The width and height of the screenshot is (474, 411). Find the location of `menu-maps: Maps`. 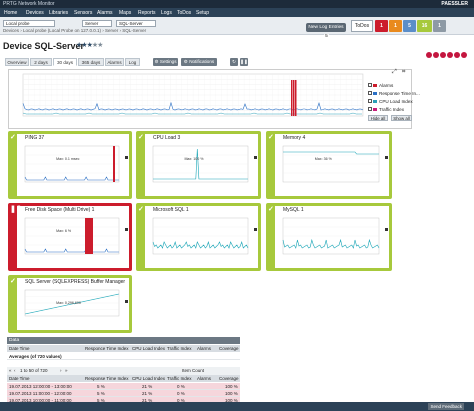

menu-maps: Maps is located at coordinates (125, 12).